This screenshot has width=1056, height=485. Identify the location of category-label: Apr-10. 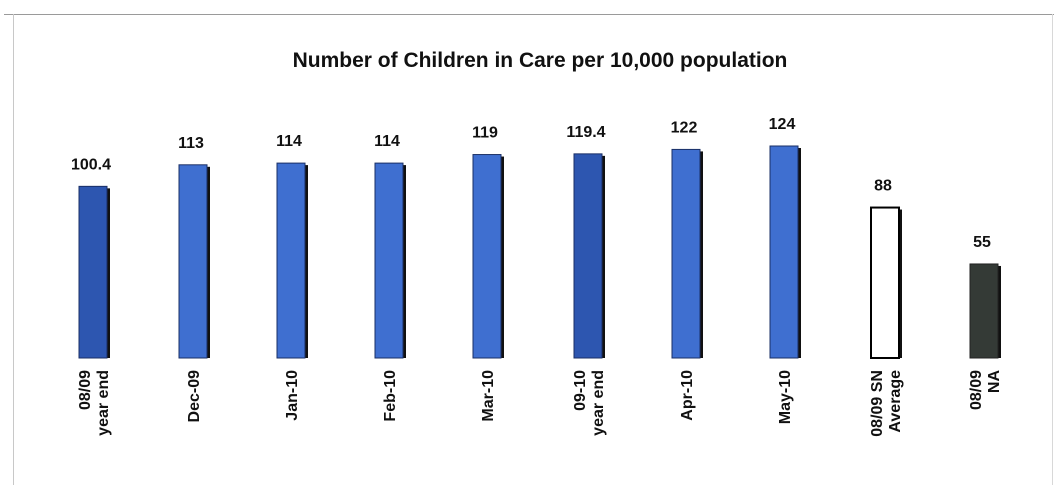
(687, 395).